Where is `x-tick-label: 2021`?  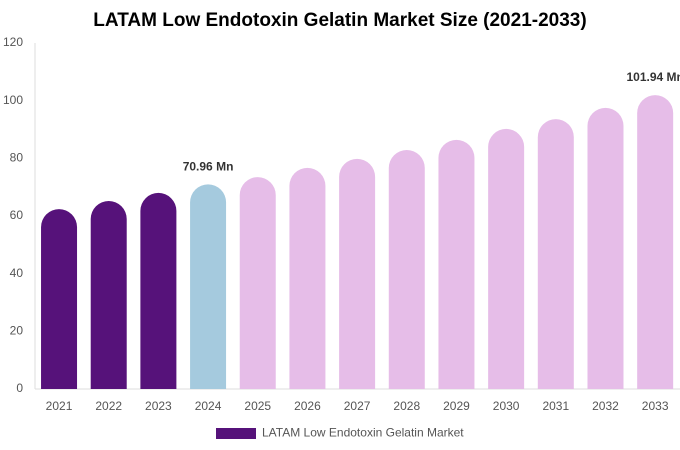
x-tick-label: 2021 is located at coordinates (59, 406).